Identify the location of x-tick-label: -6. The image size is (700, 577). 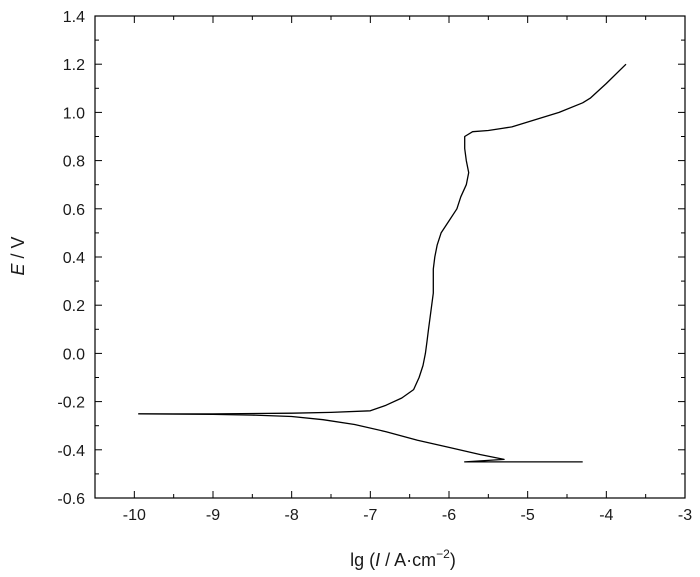
(449, 515).